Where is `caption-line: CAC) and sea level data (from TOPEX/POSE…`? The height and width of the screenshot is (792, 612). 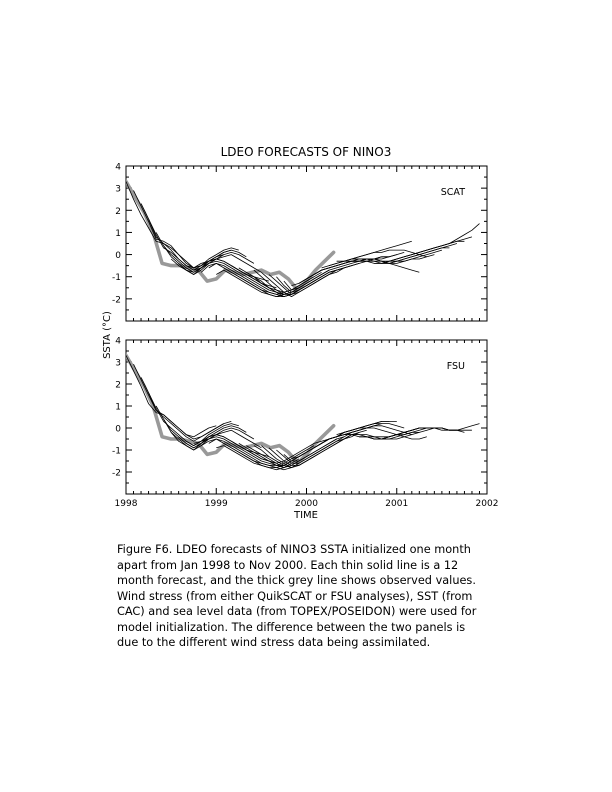
caption-line: CAC) and sea level data (from TOPEX/POSE… is located at coordinates (297, 611).